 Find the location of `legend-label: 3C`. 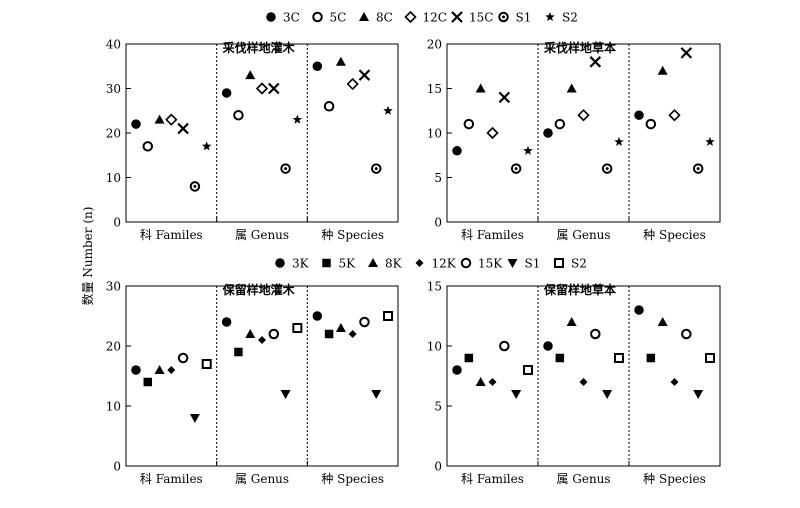

legend-label: 3C is located at coordinates (291, 18).